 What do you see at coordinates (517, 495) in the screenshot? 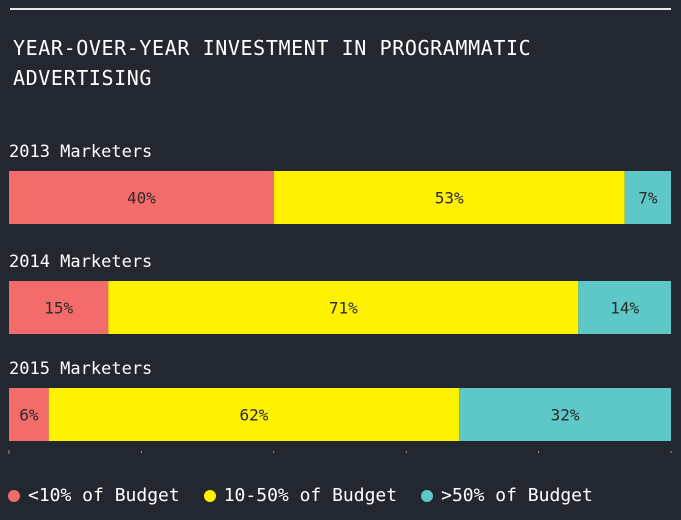
I see `legend-label: >50% of Budget` at bounding box center [517, 495].